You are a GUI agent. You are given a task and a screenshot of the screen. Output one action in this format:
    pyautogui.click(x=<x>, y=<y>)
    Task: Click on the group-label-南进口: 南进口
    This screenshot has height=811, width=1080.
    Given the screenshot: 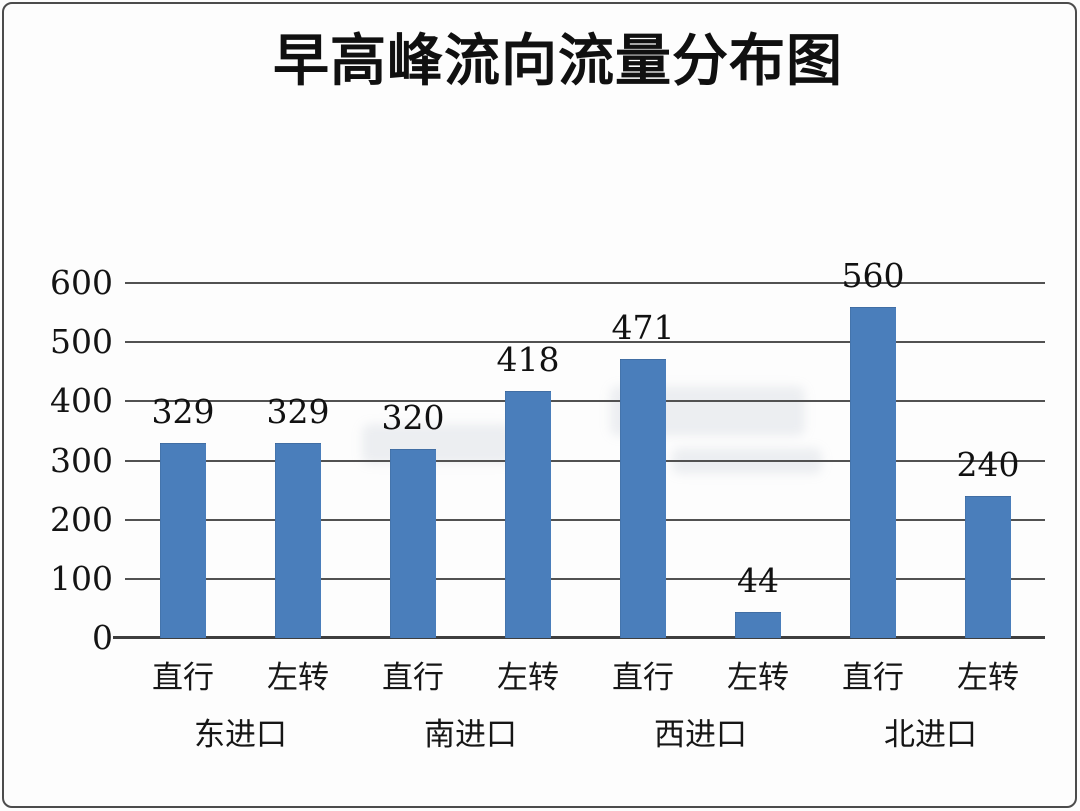 What is the action you would take?
    pyautogui.click(x=470, y=735)
    